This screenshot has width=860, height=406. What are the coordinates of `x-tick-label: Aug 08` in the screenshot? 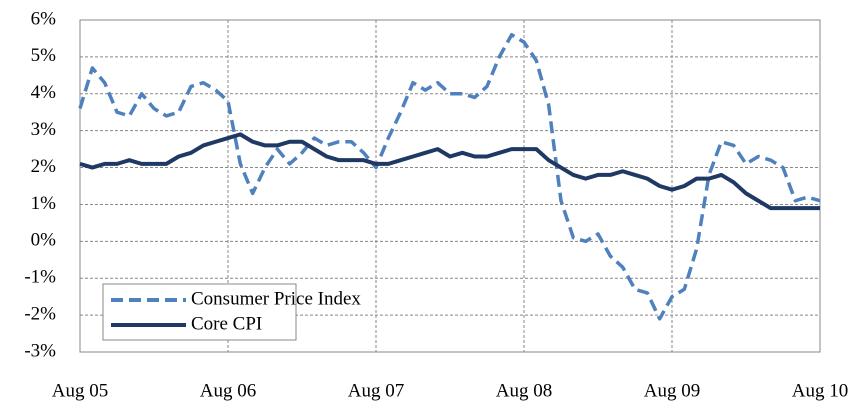 It's located at (524, 390).